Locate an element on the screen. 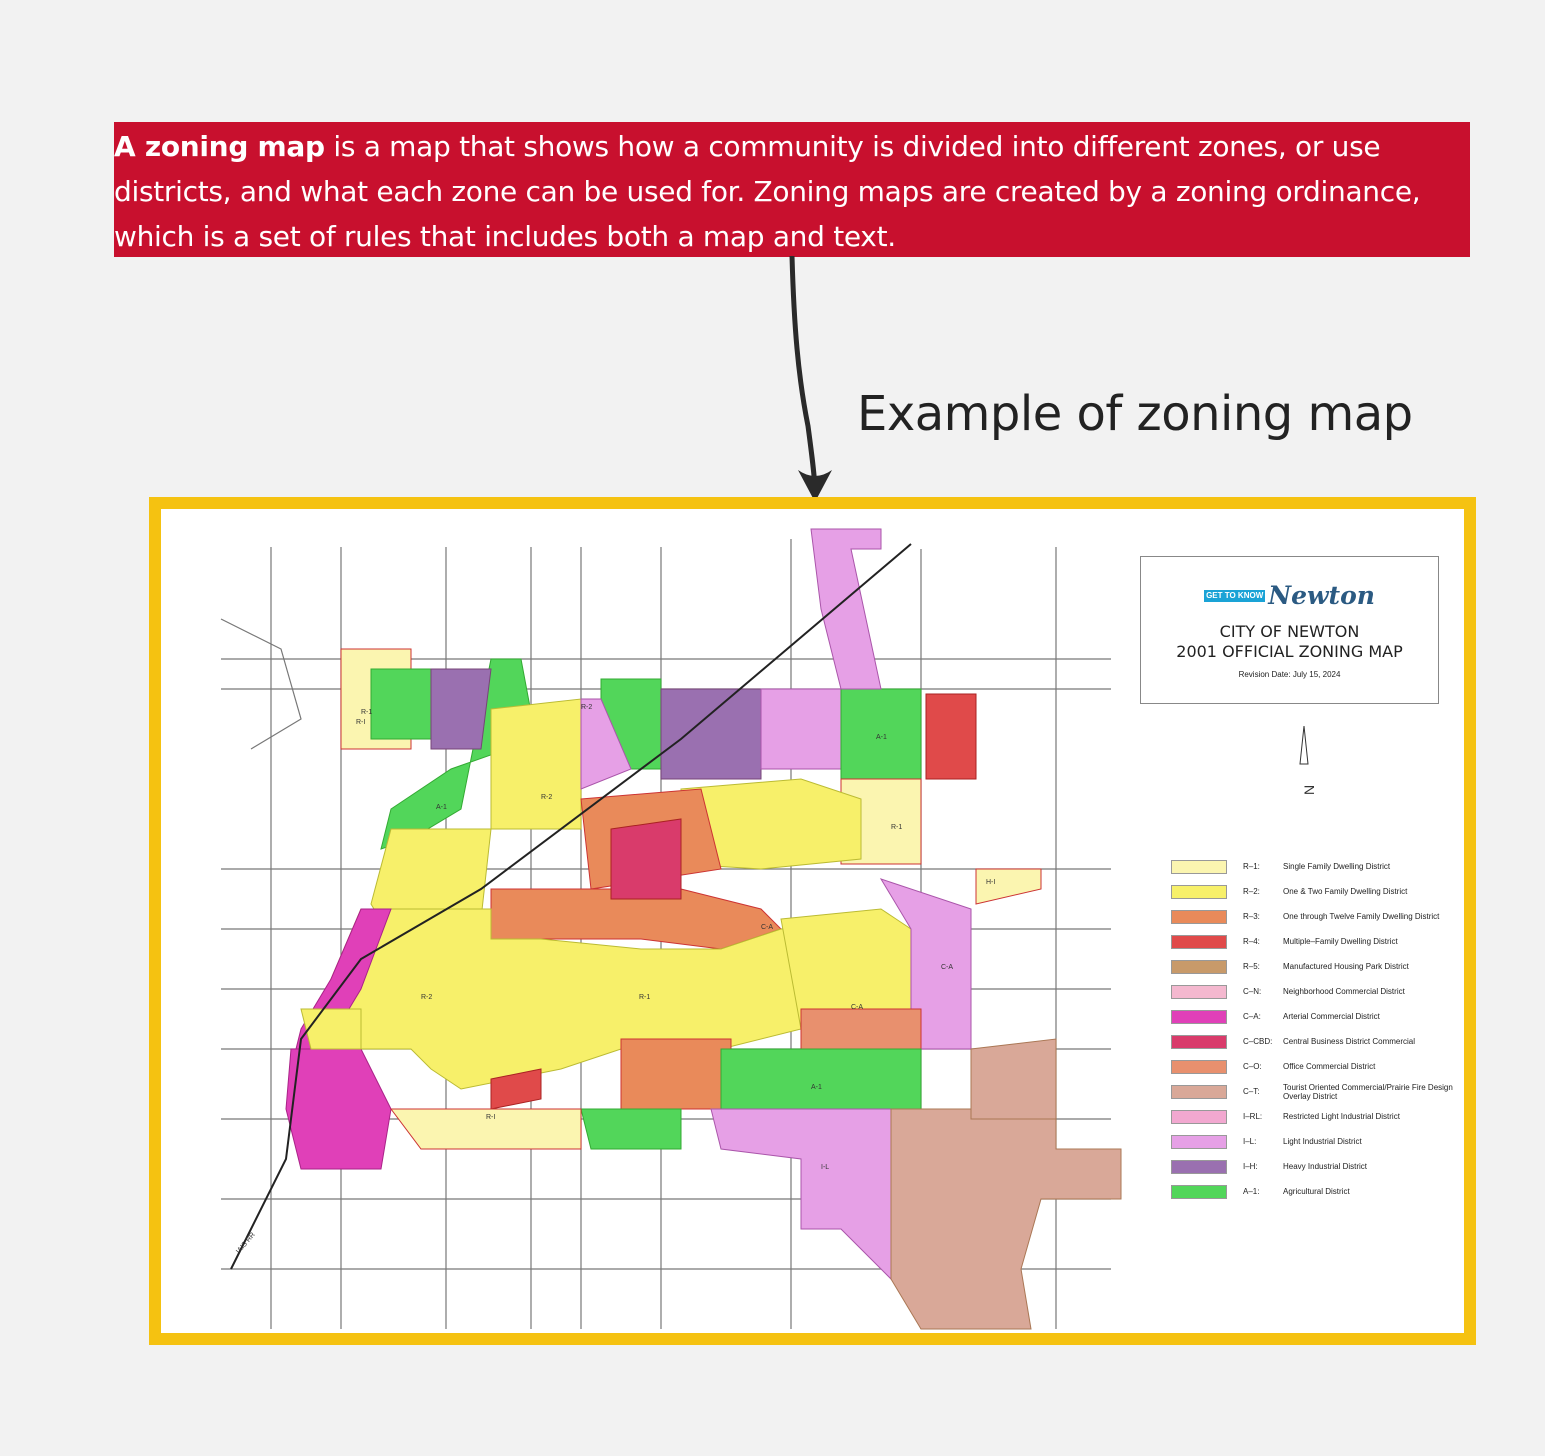 The width and height of the screenshot is (1545, 1456). legend-label: Agricultural District is located at coordinates (1316, 1191).